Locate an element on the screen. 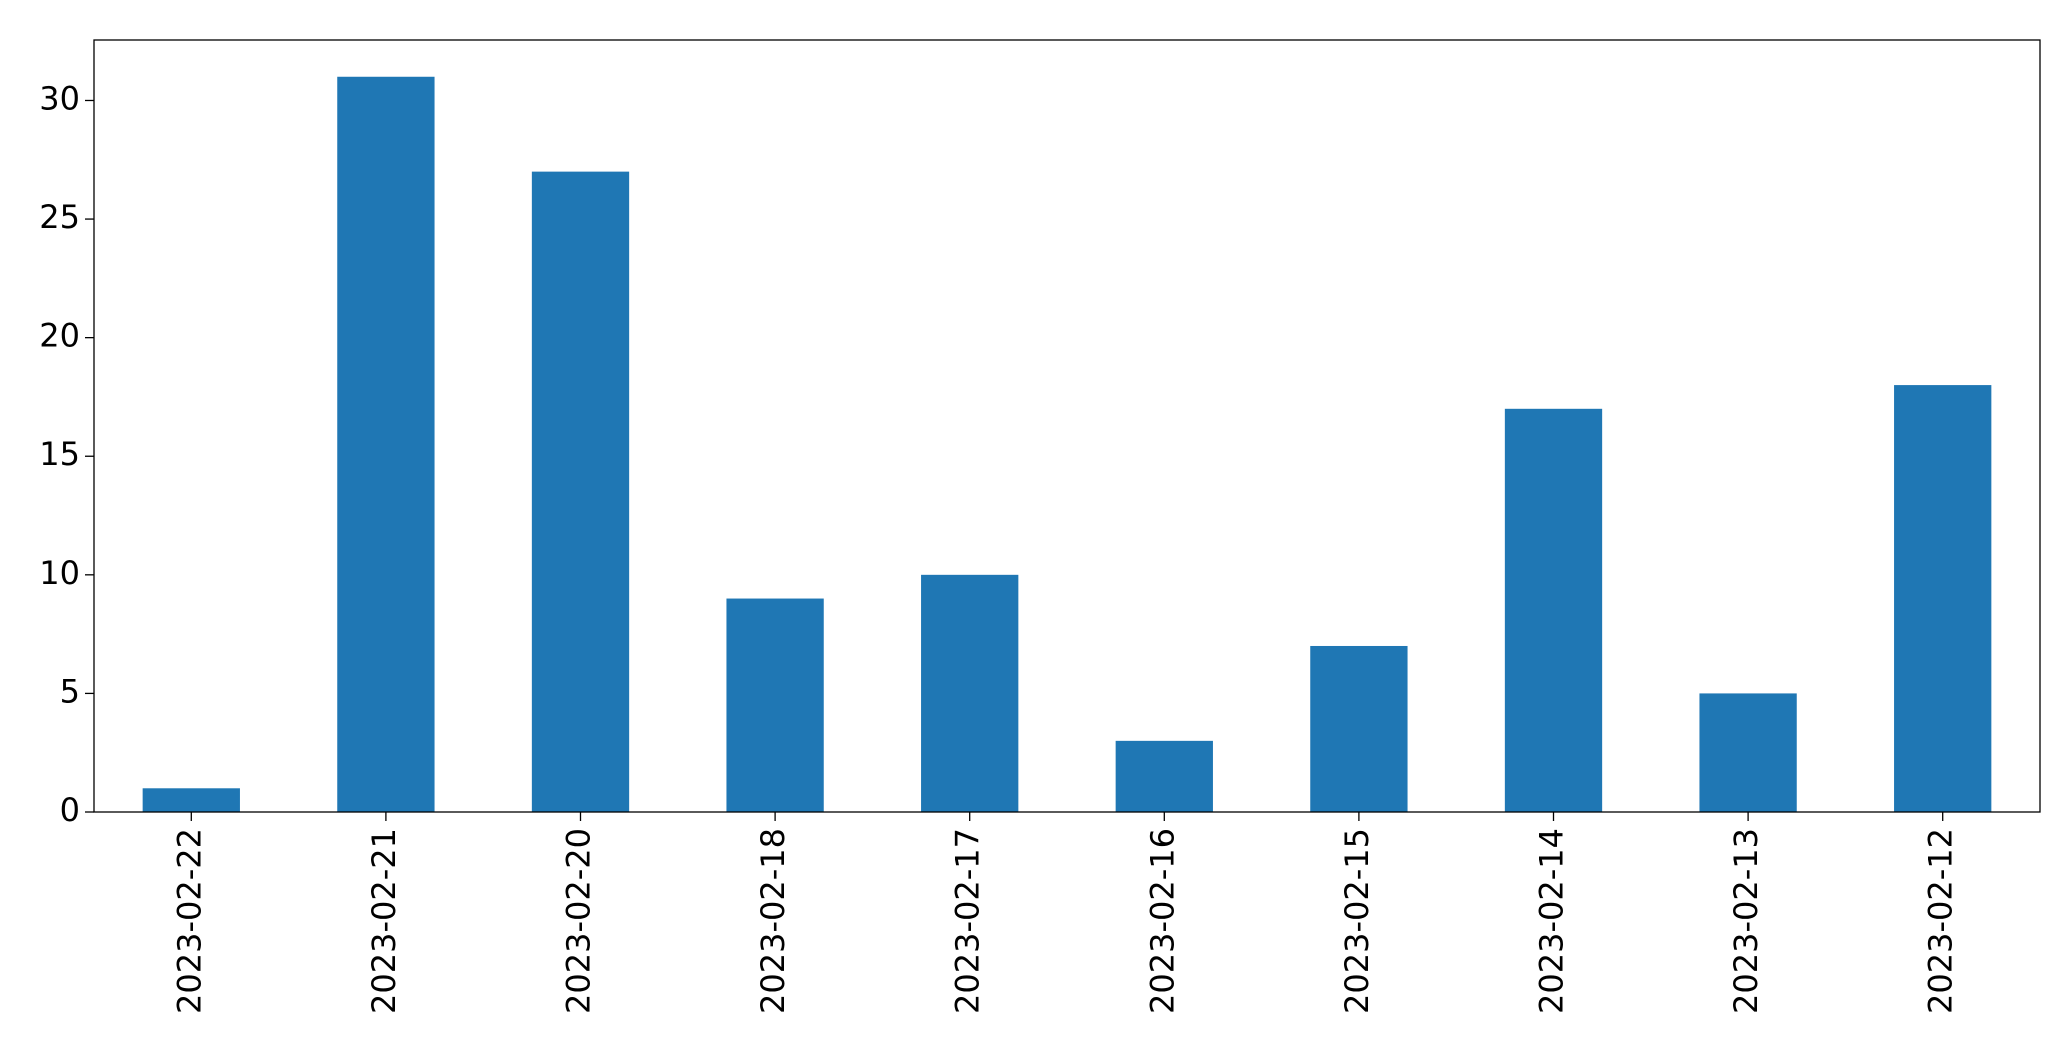  x-tick-label: 2023-02-21 is located at coordinates (384, 921).